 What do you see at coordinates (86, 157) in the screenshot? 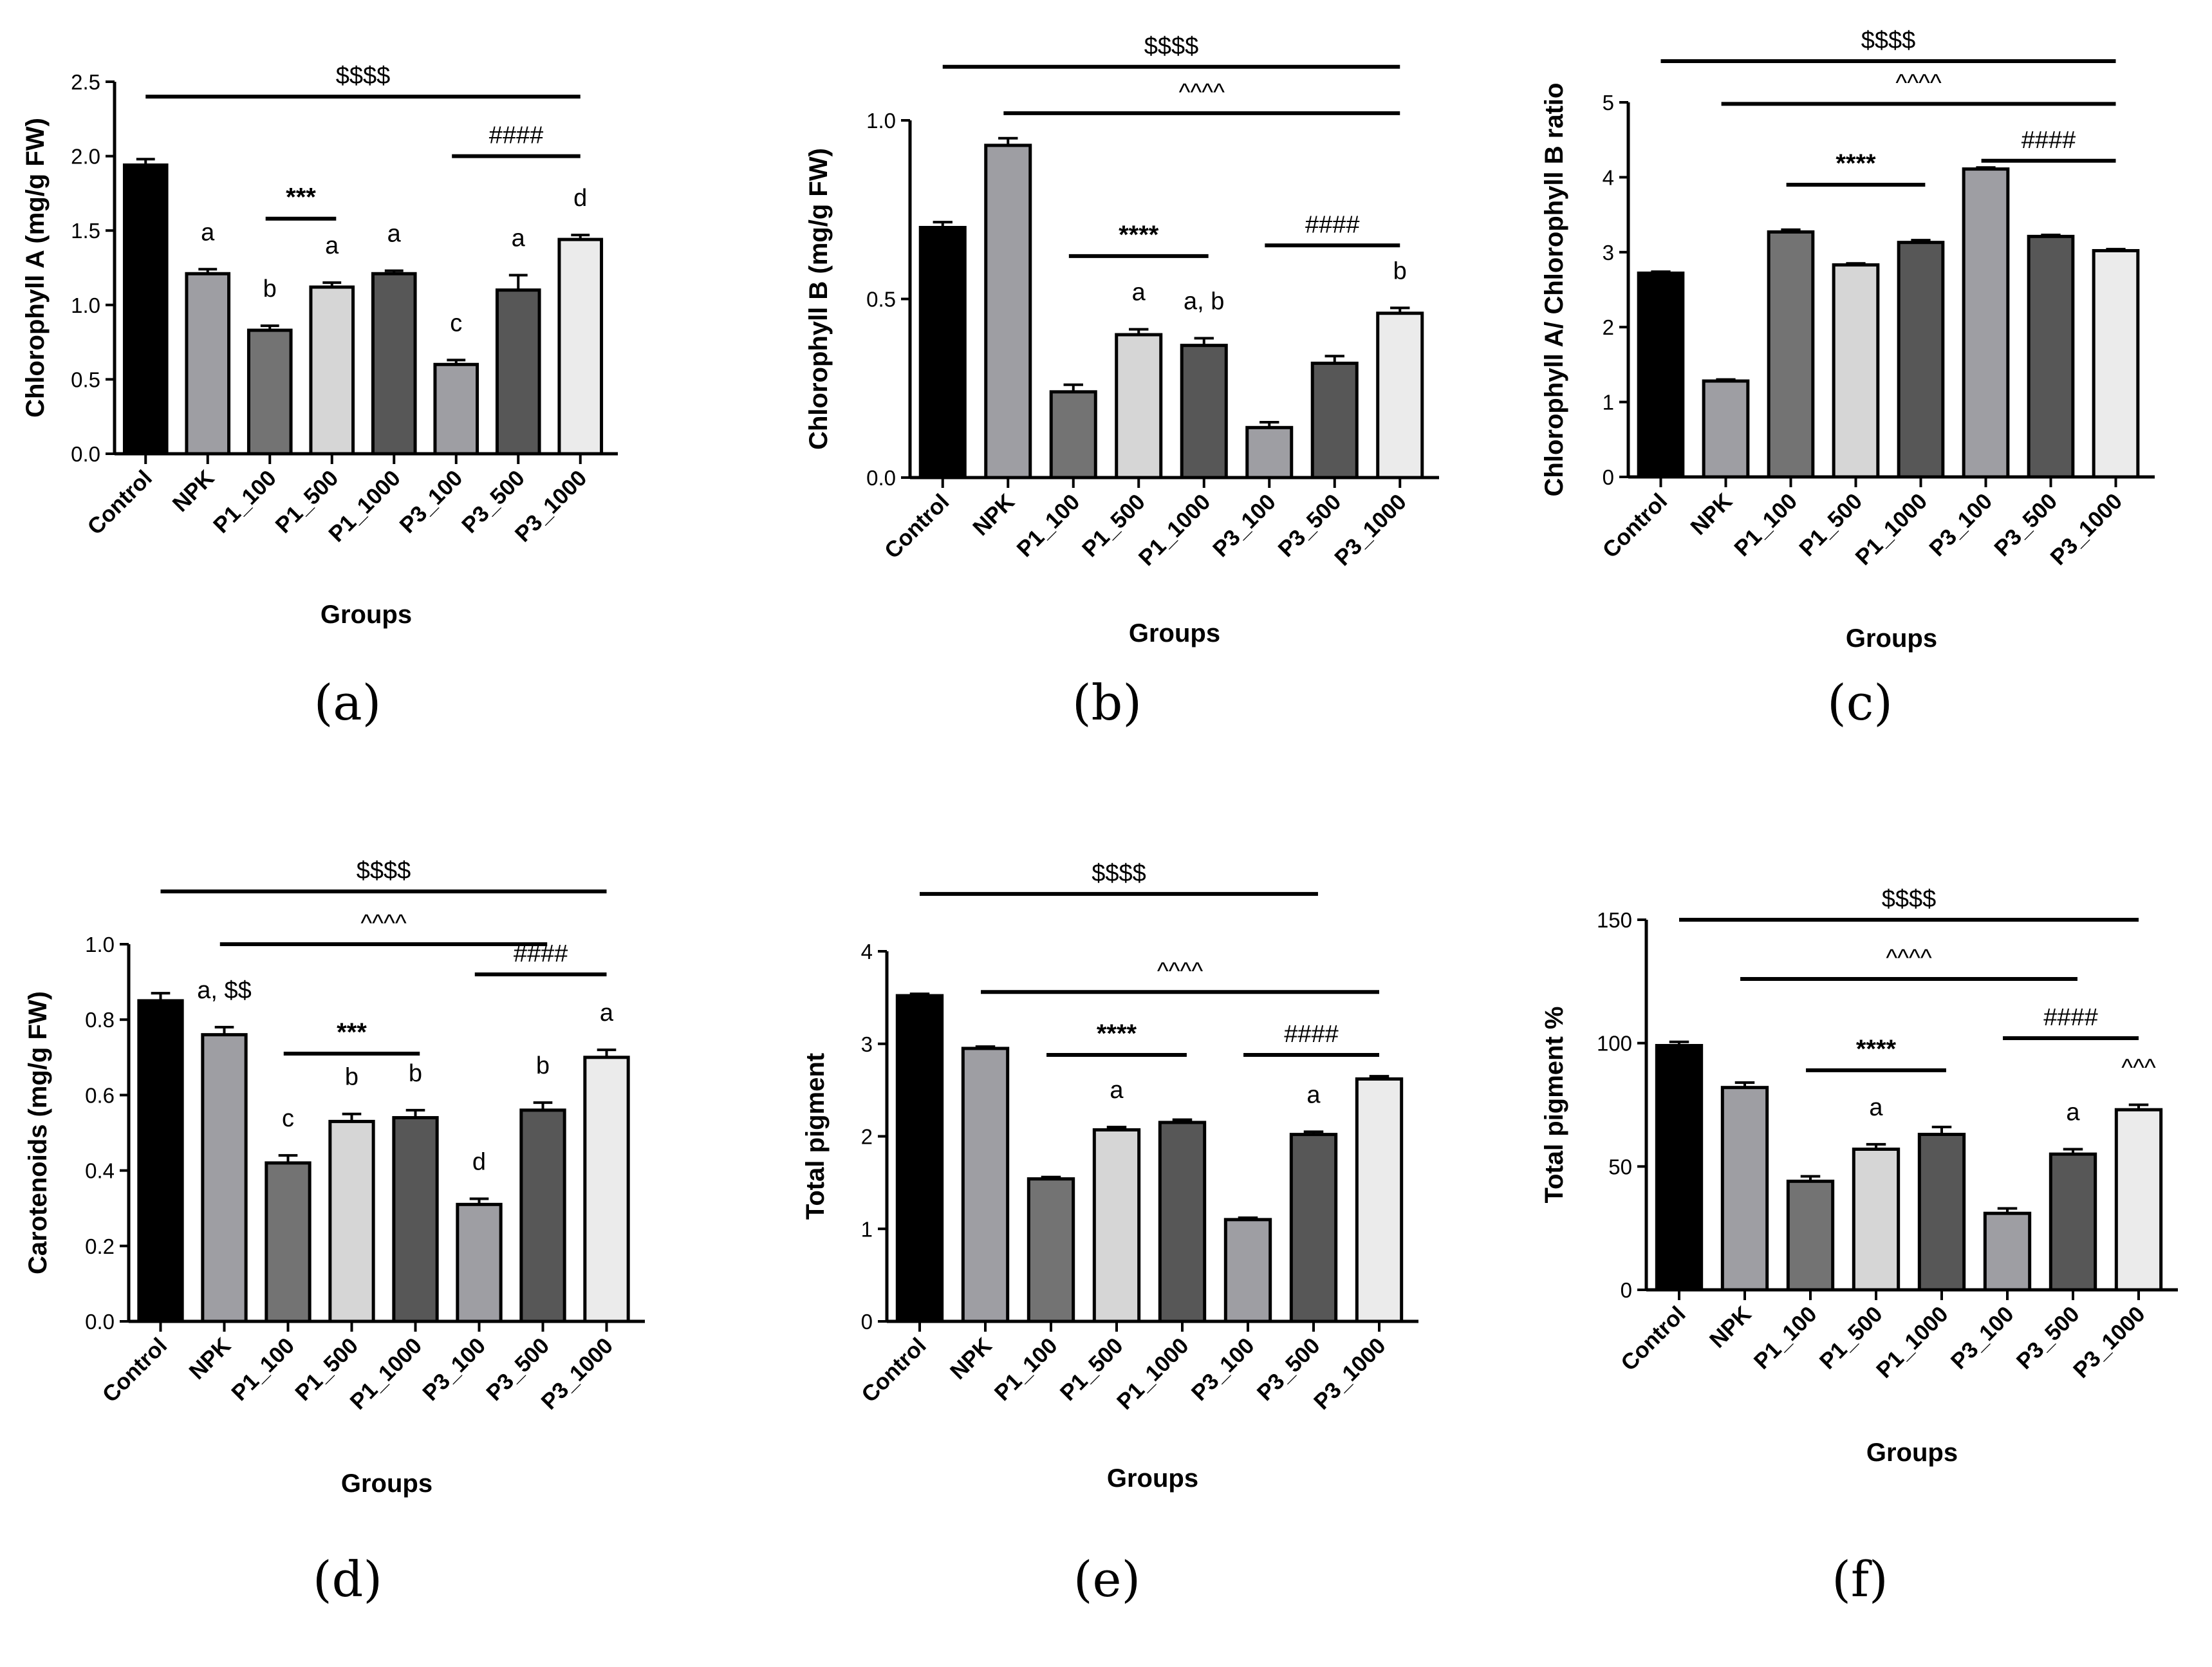
I see `y-tick-label: 2.0` at bounding box center [86, 157].